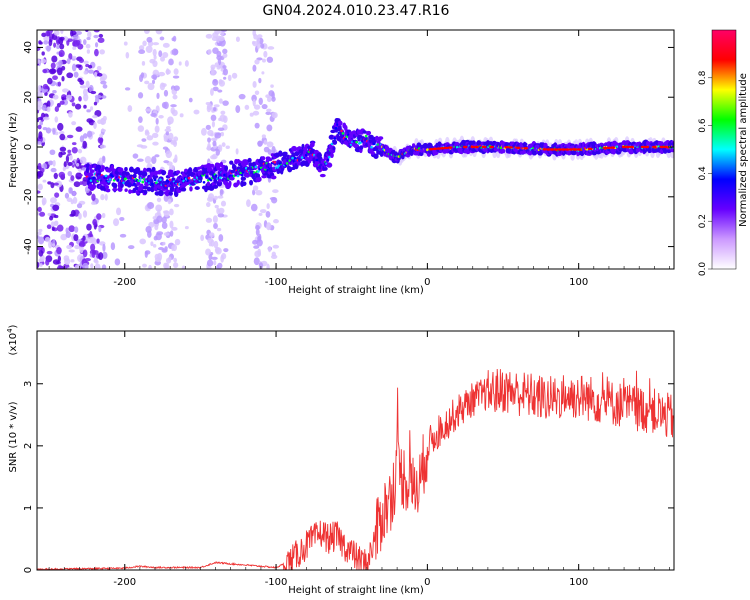 This screenshot has width=750, height=600. What do you see at coordinates (724, 149) in the screenshot?
I see `colorbar-gradient` at bounding box center [724, 149].